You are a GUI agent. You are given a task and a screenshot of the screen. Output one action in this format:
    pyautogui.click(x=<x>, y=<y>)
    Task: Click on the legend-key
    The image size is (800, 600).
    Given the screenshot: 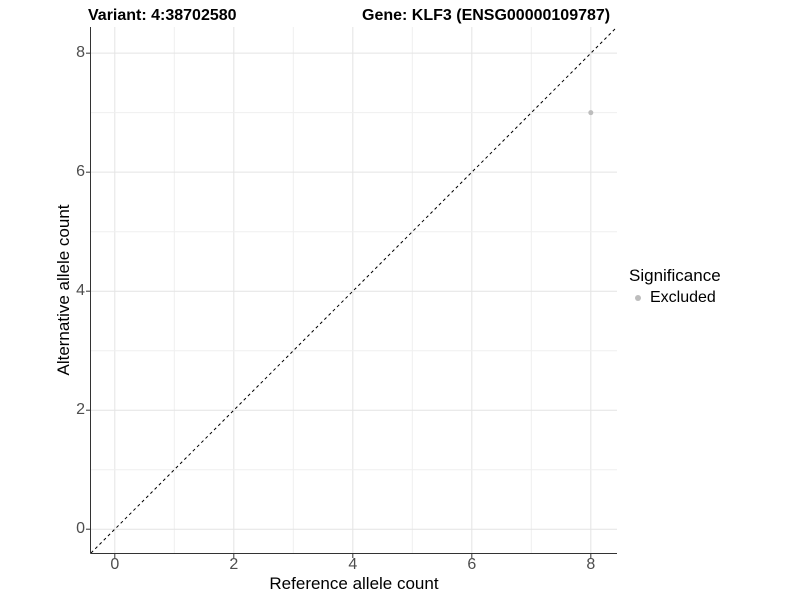 What is the action you would take?
    pyautogui.click(x=638, y=298)
    